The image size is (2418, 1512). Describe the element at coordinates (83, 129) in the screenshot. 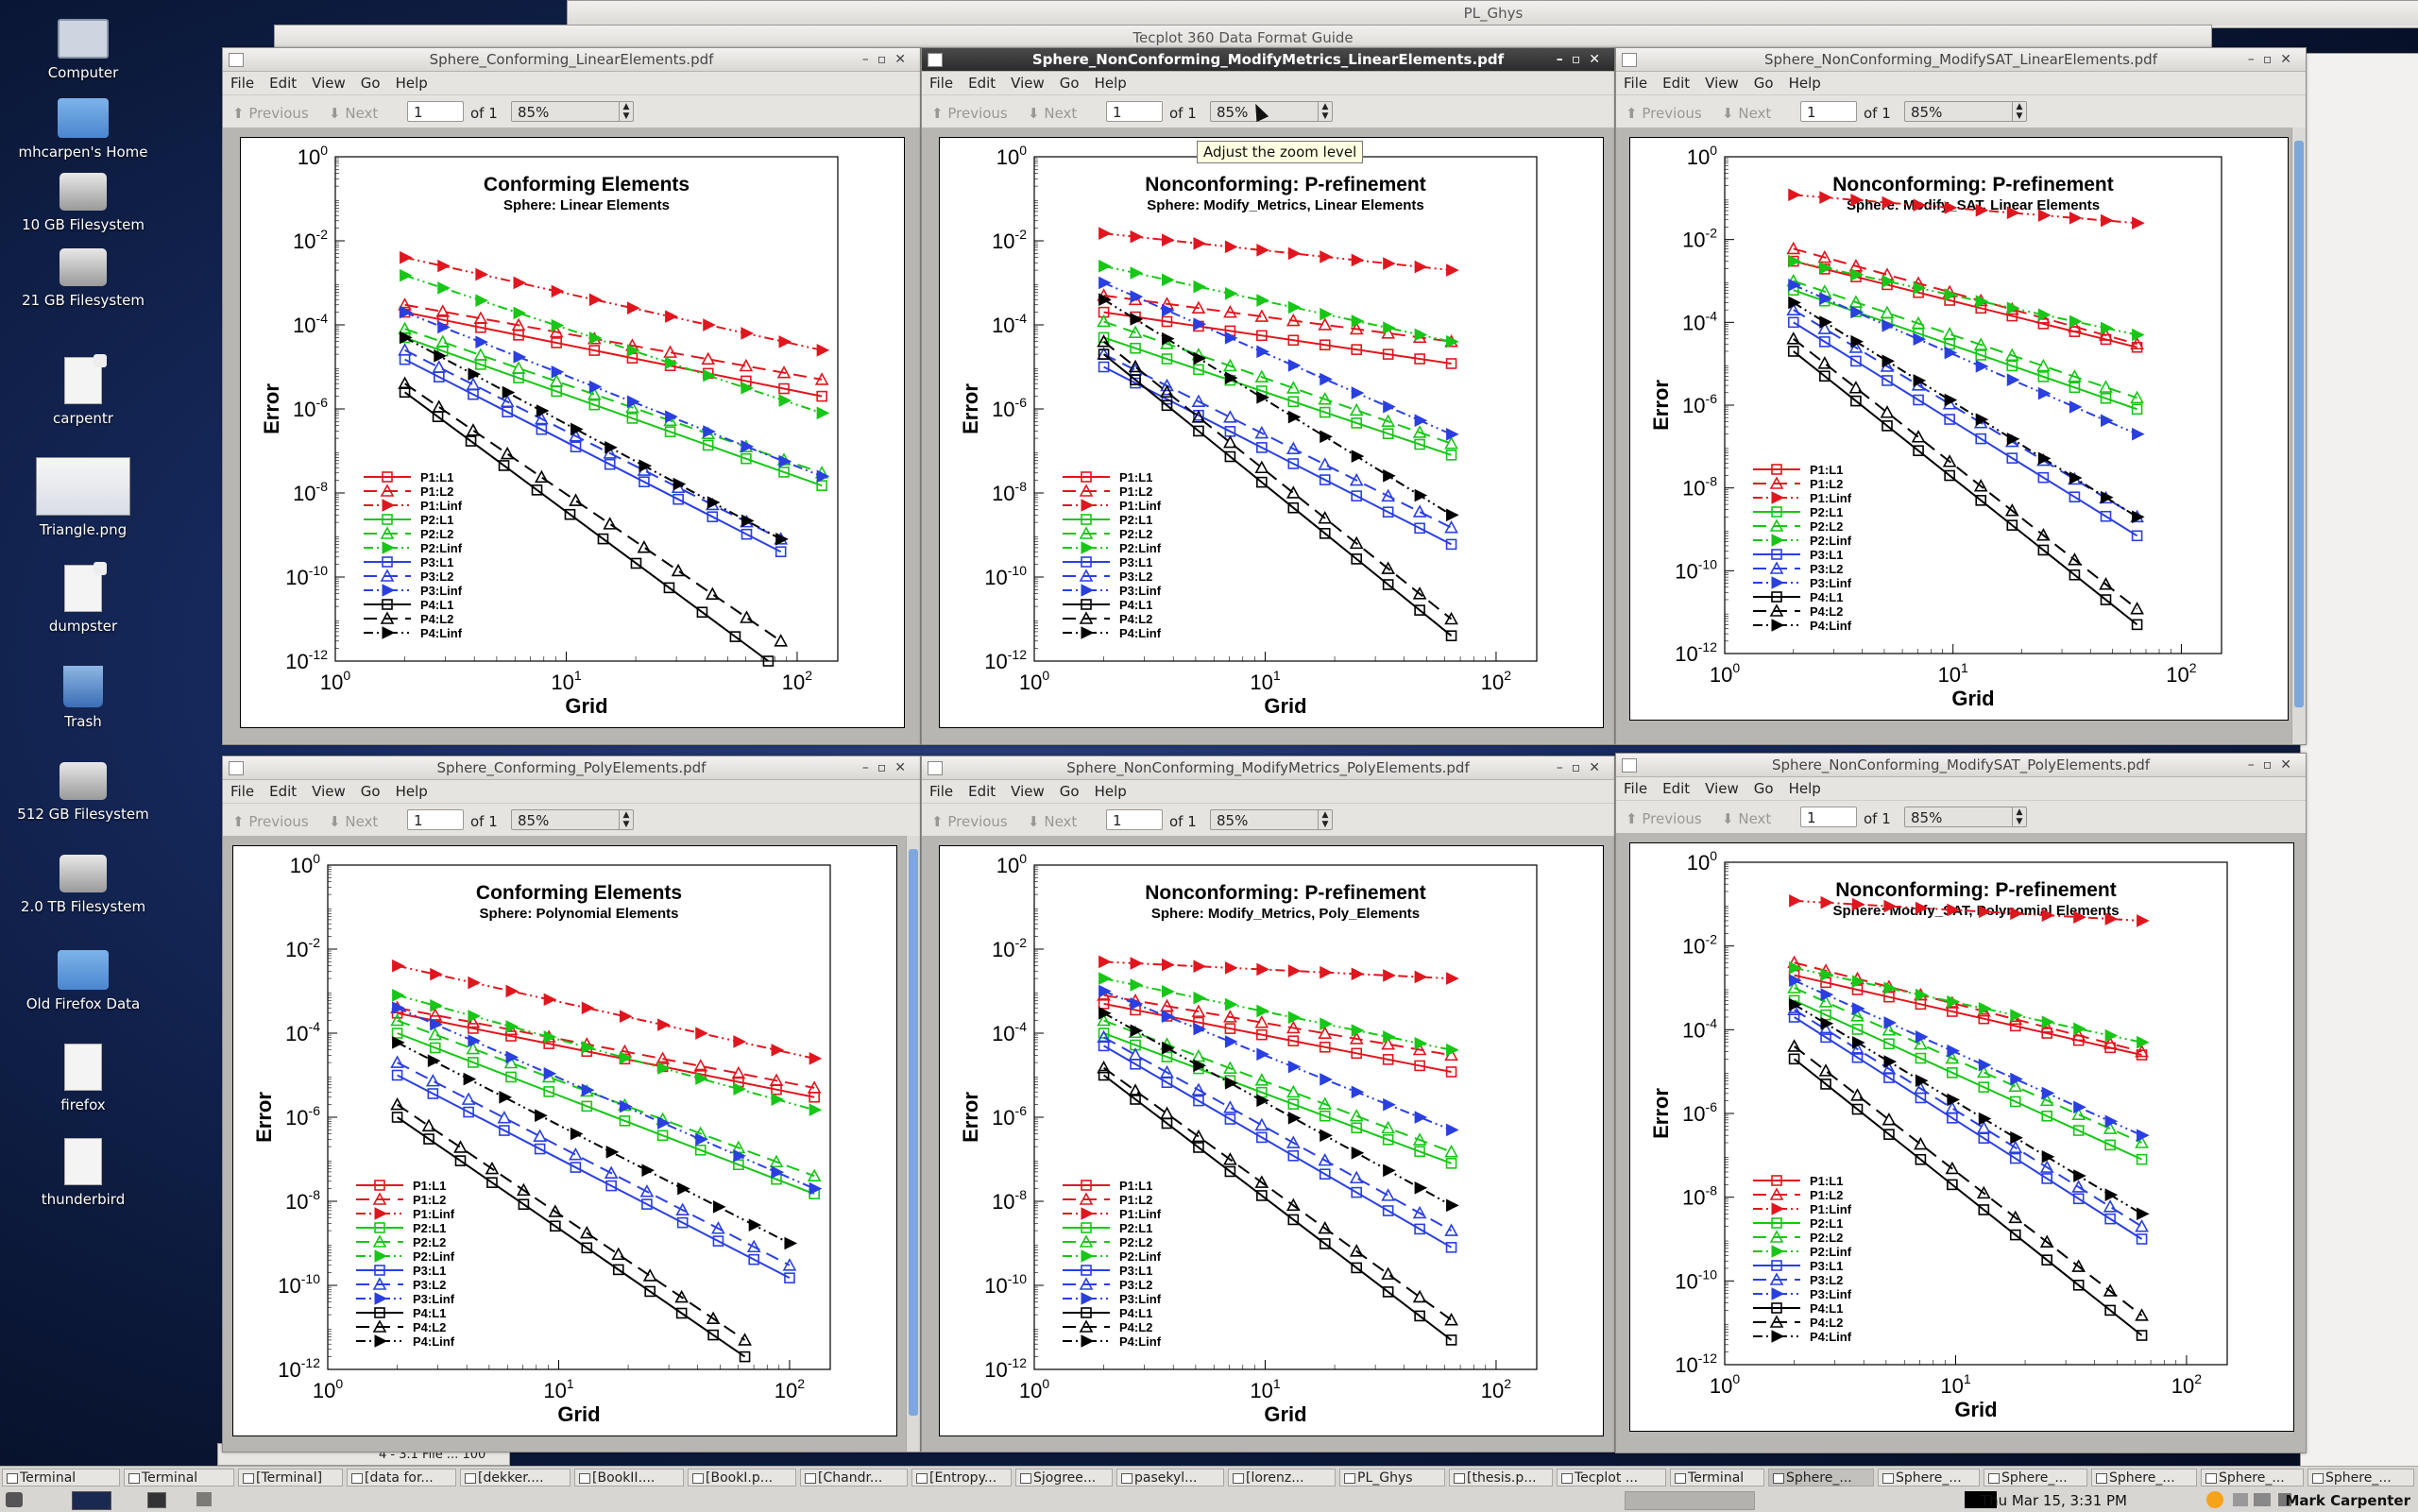

I see `home-folder-icon: mhcarpen's Home` at that location.